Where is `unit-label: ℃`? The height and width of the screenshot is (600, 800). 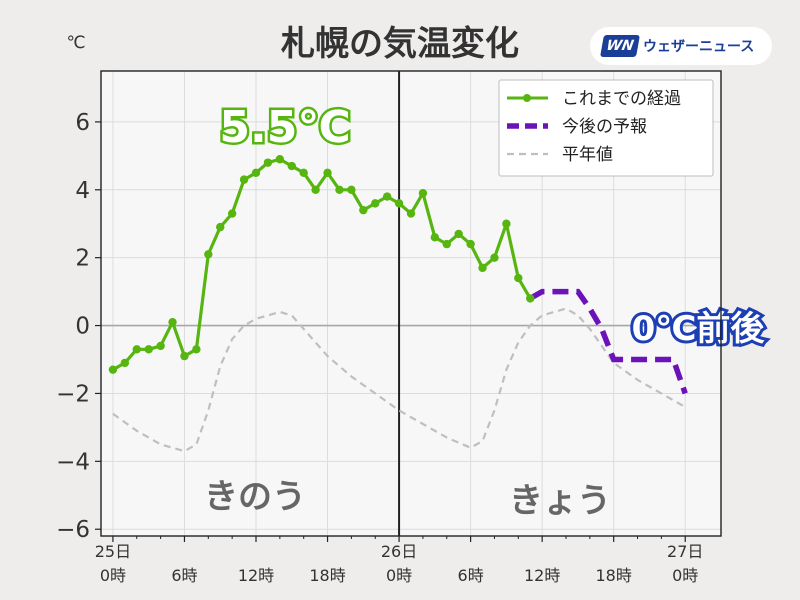 unit-label: ℃ is located at coordinates (75, 43).